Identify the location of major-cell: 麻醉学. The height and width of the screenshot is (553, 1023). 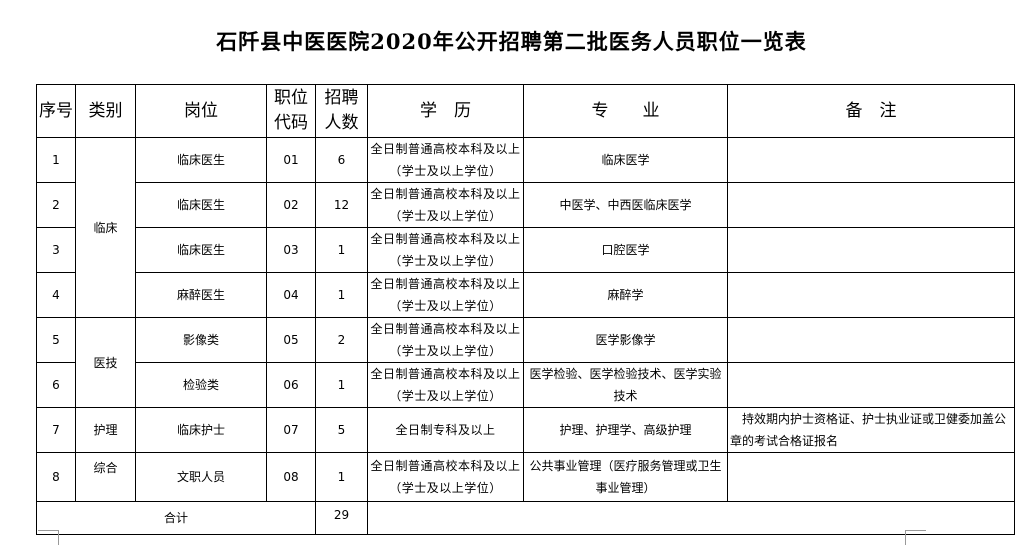
(625, 295).